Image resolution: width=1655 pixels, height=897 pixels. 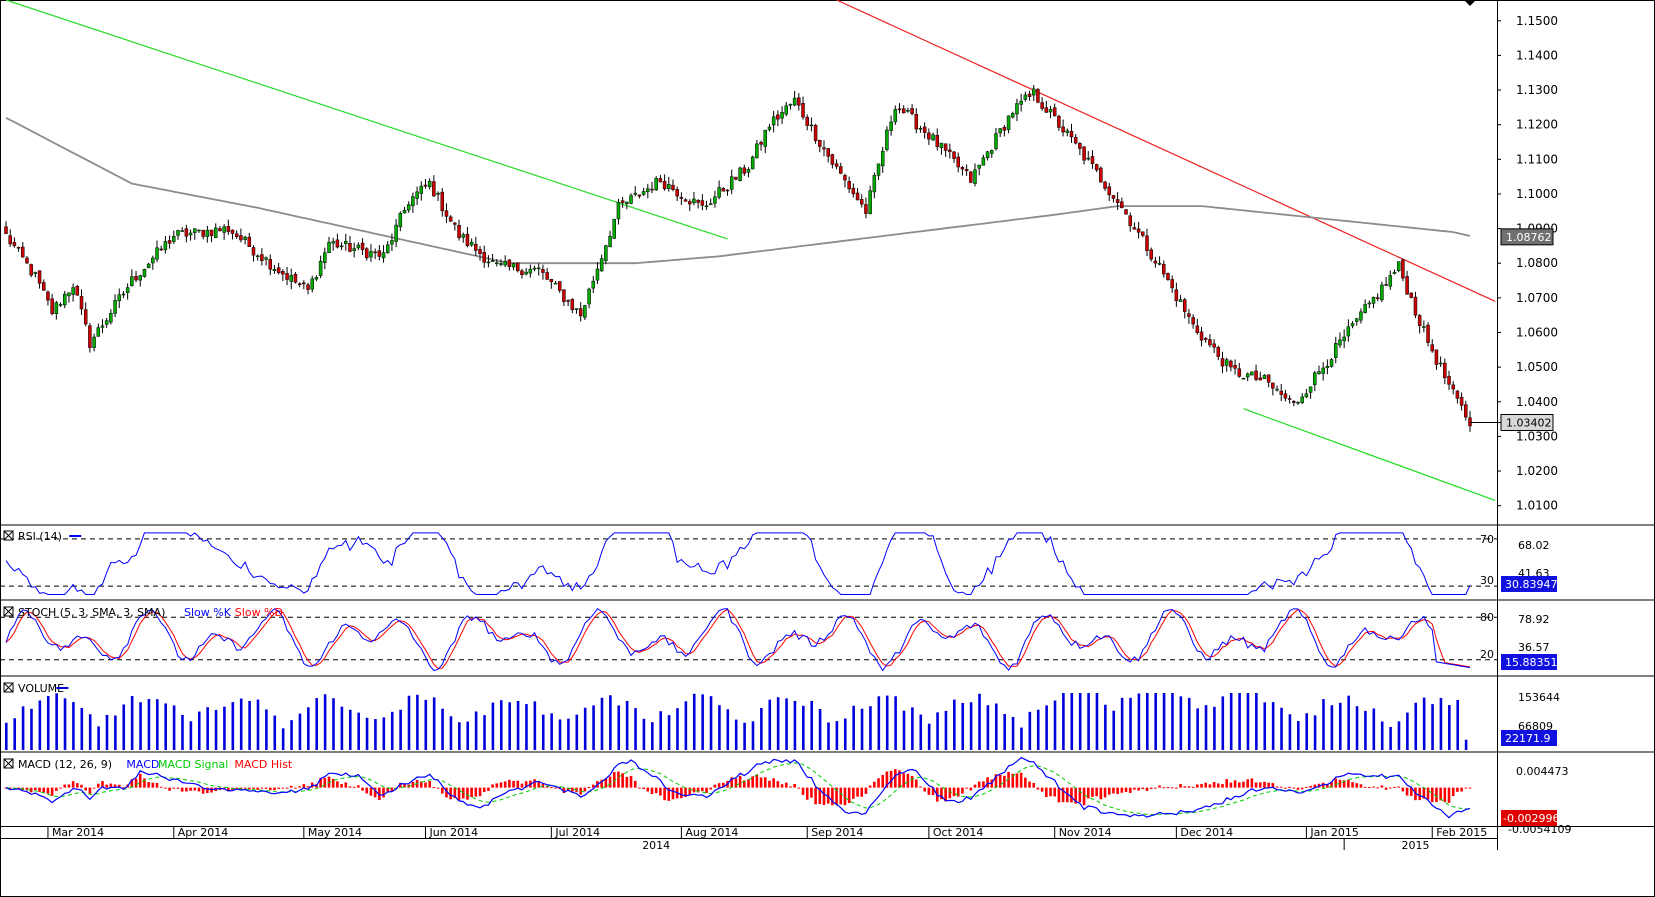 I want to click on price-tick-label: 1.0400, so click(x=1537, y=402).